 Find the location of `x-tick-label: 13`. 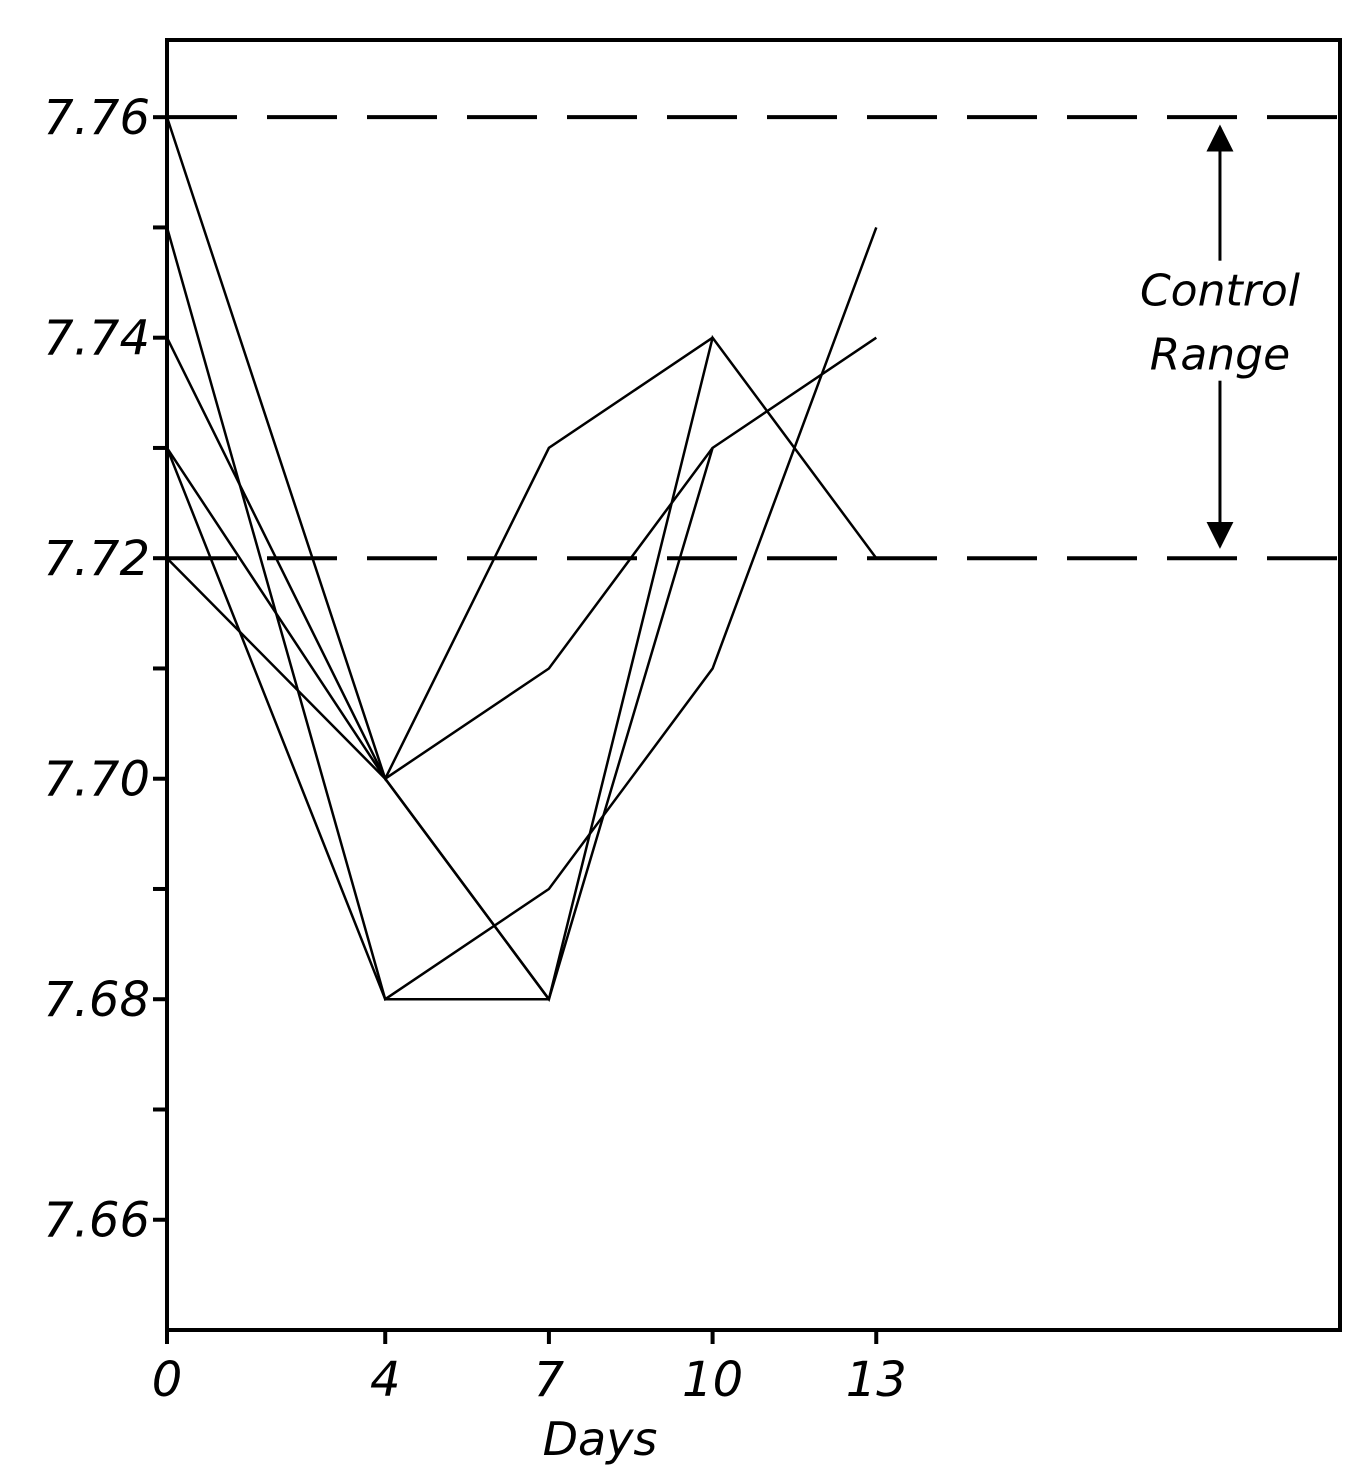

x-tick-label: 13 is located at coordinates (876, 1380).